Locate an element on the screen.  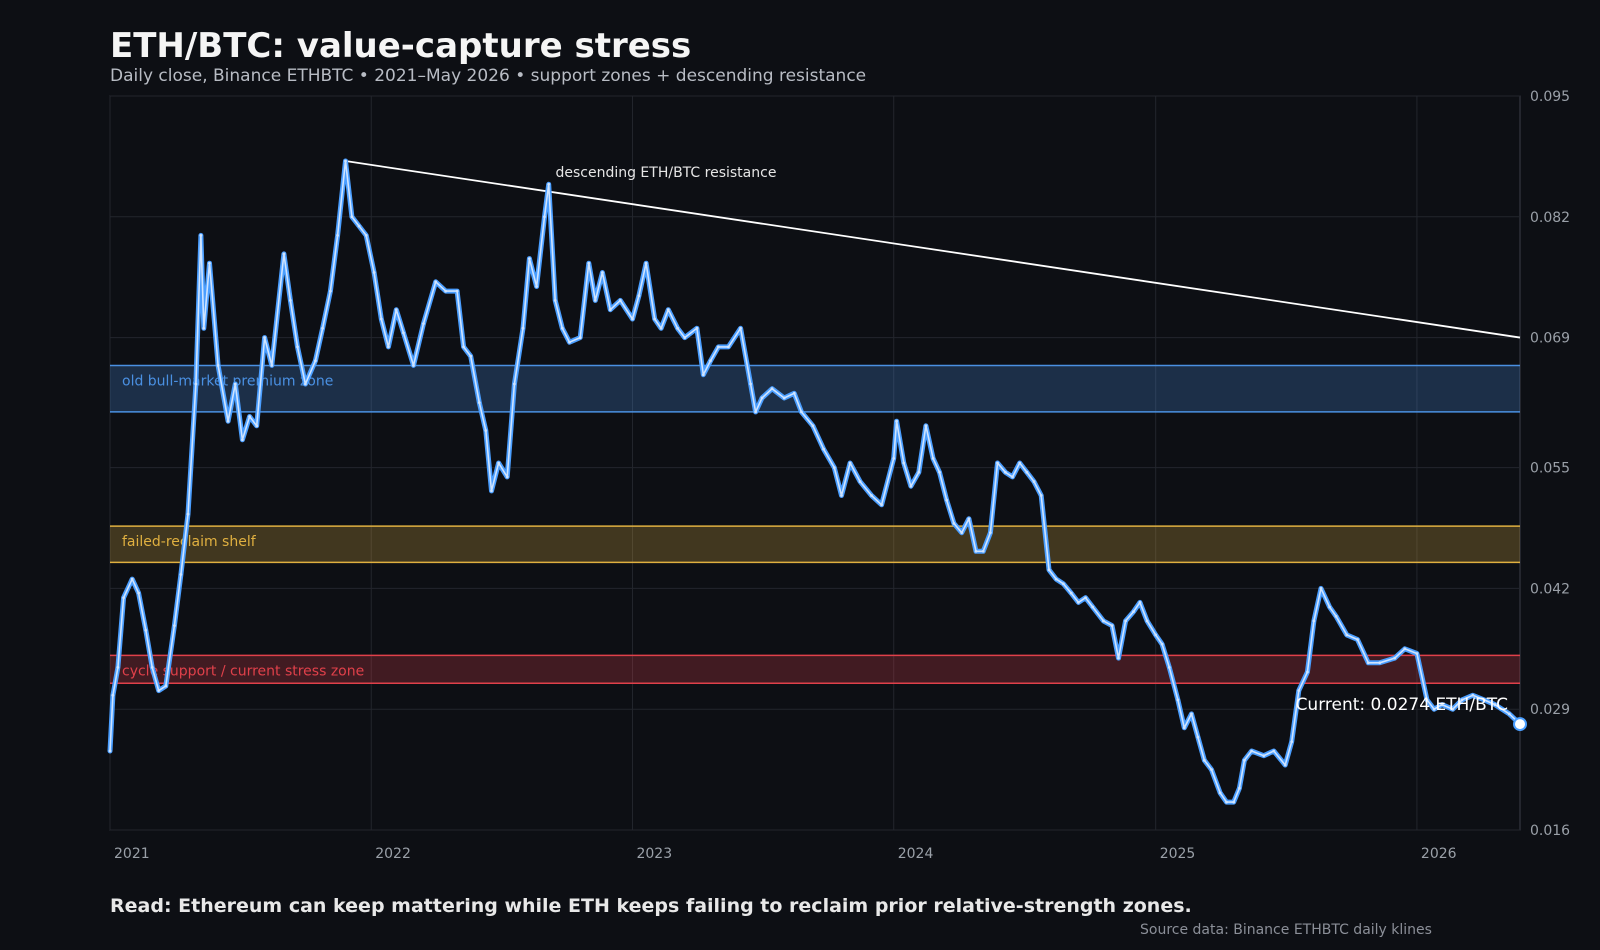
source-note: Source data: Binance ETHBTC daily klines is located at coordinates (1286, 930).